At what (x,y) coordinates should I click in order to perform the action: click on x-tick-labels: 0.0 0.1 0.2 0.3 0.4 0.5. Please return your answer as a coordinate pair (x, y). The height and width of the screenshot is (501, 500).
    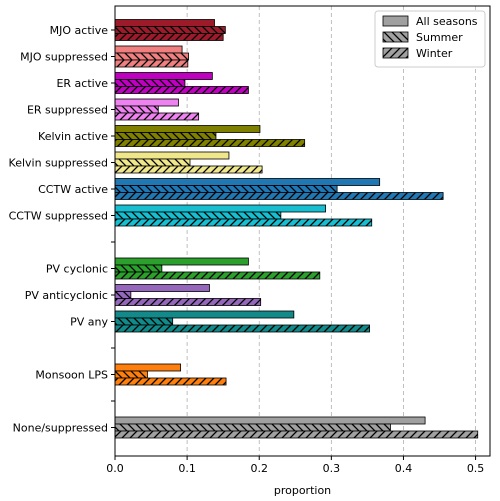
    Looking at the image, I should click on (295, 465).